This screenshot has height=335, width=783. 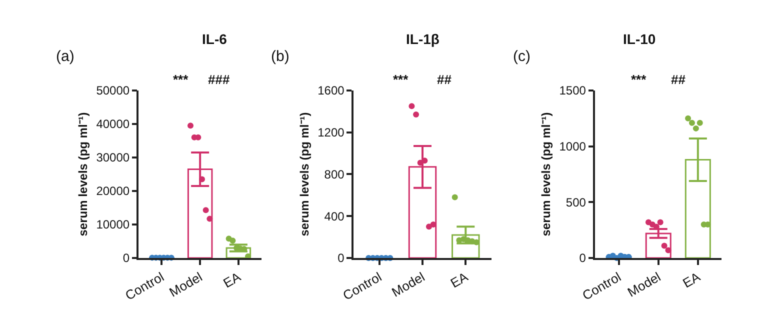 I want to click on y-tick-label: 400, so click(x=334, y=216).